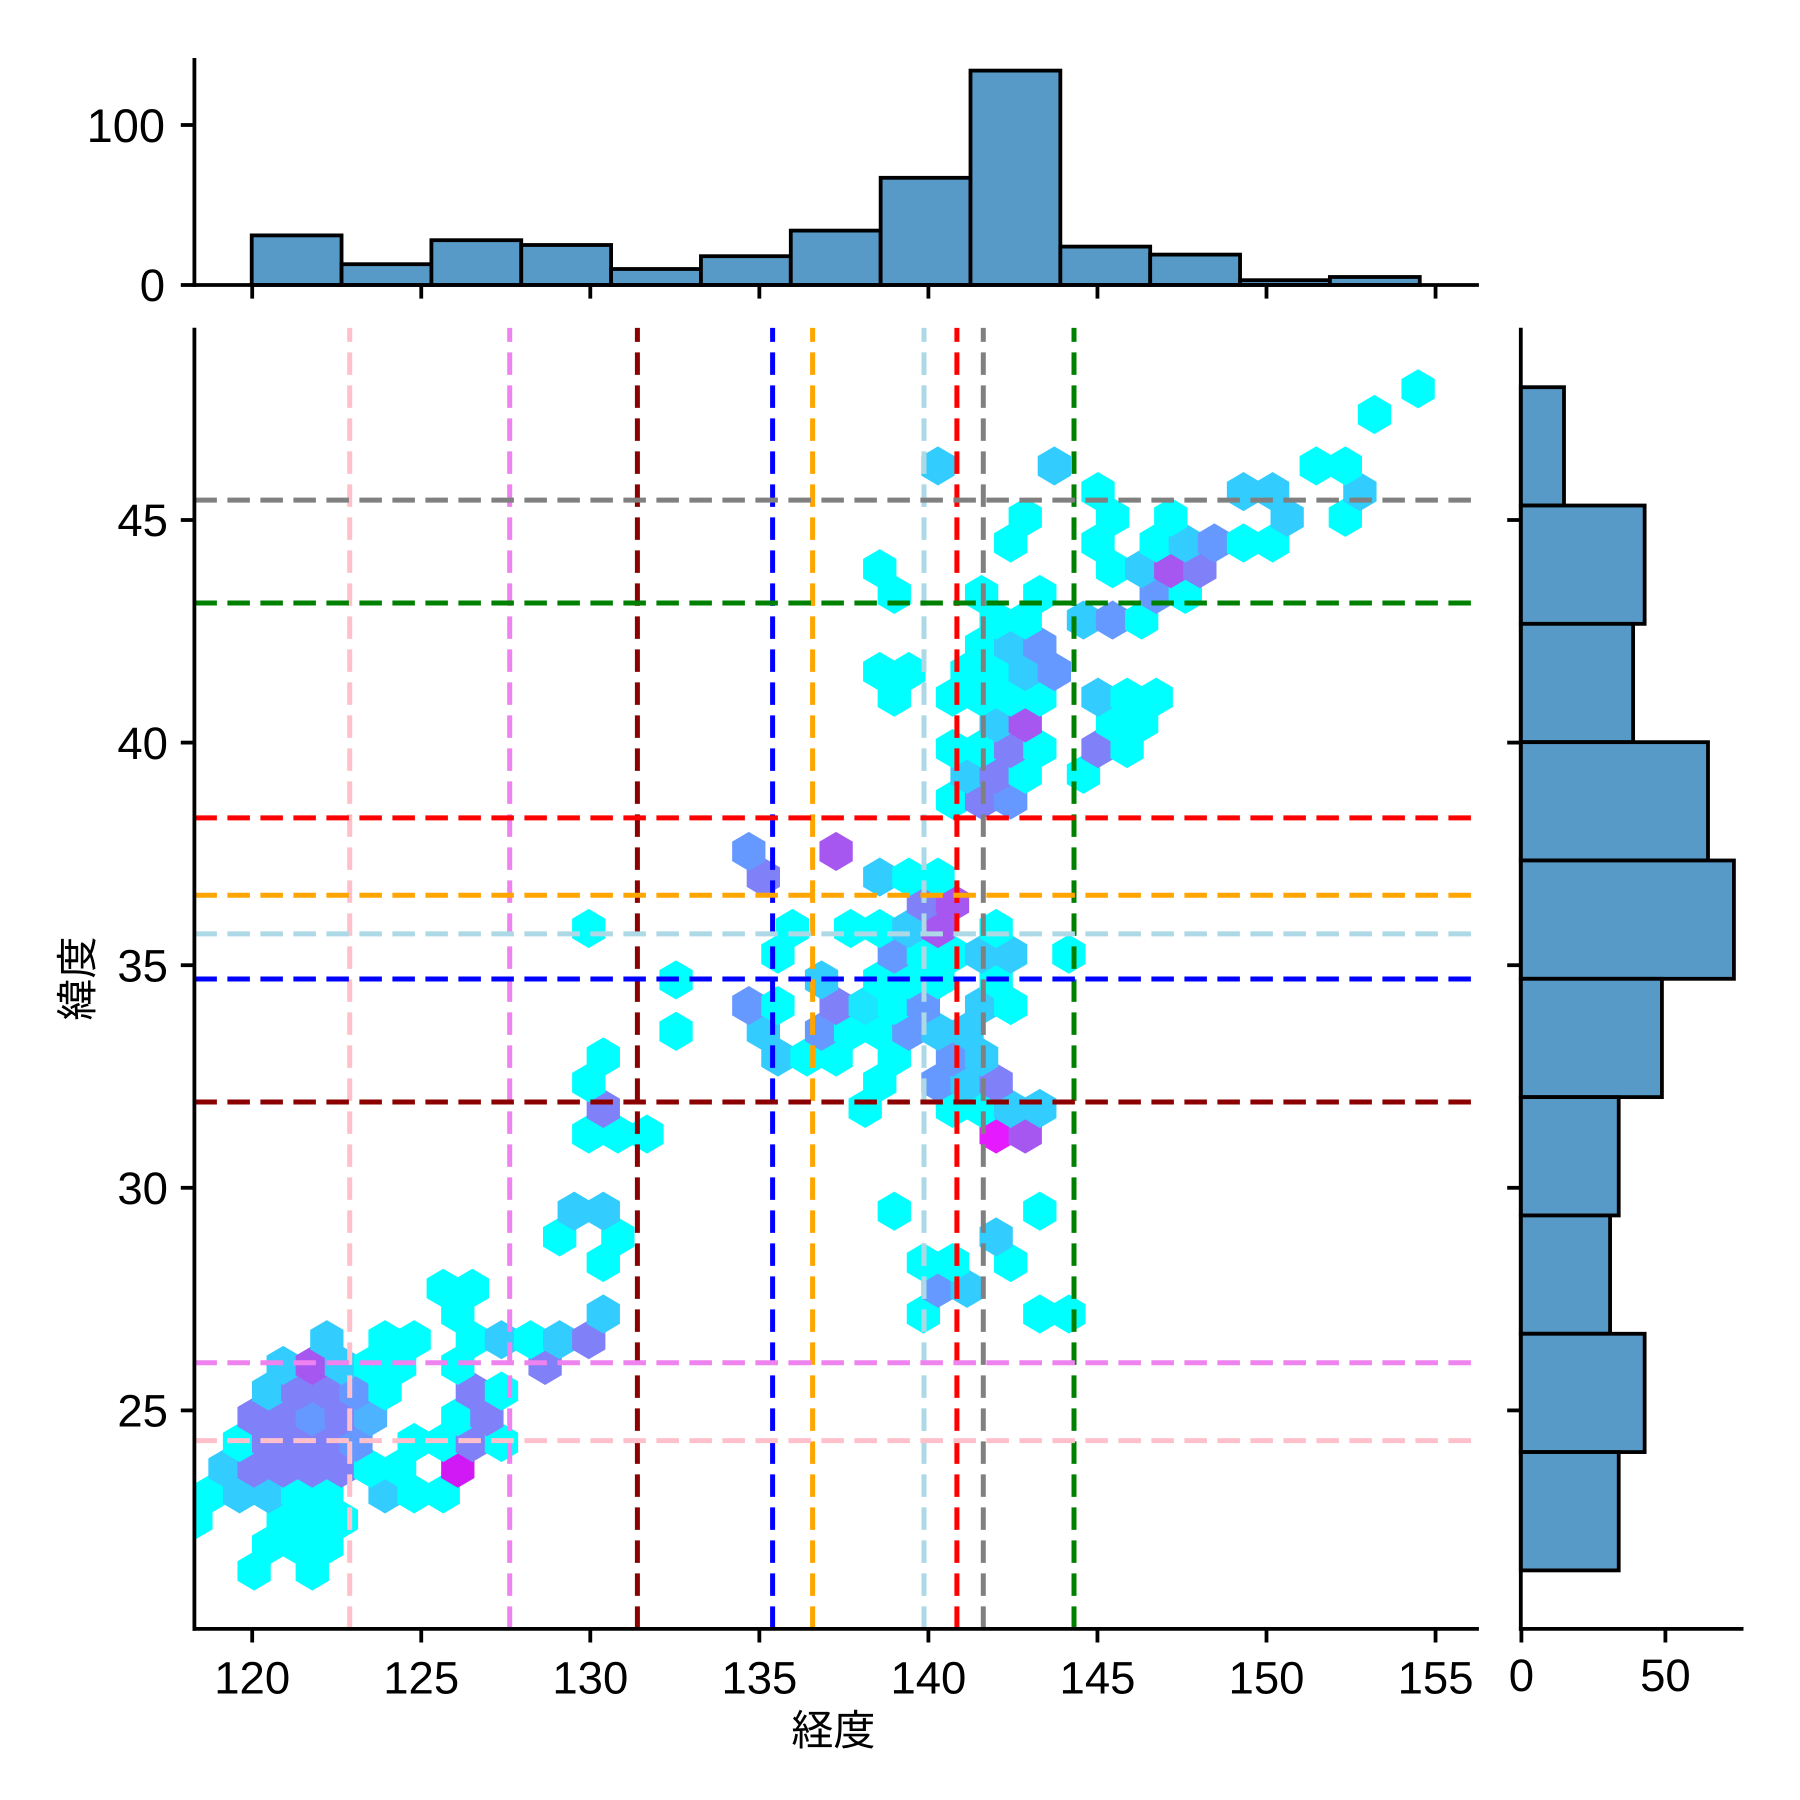 The height and width of the screenshot is (1800, 1800). I want to click on svg-text: 125, so click(421, 1678).